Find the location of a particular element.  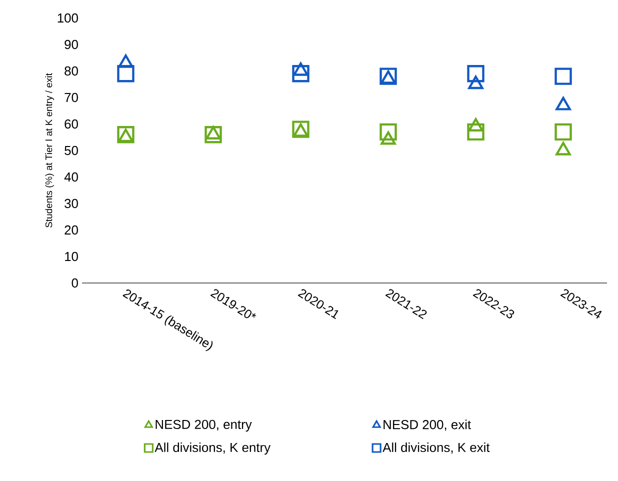

y-tick-label: 30 is located at coordinates (71, 203).